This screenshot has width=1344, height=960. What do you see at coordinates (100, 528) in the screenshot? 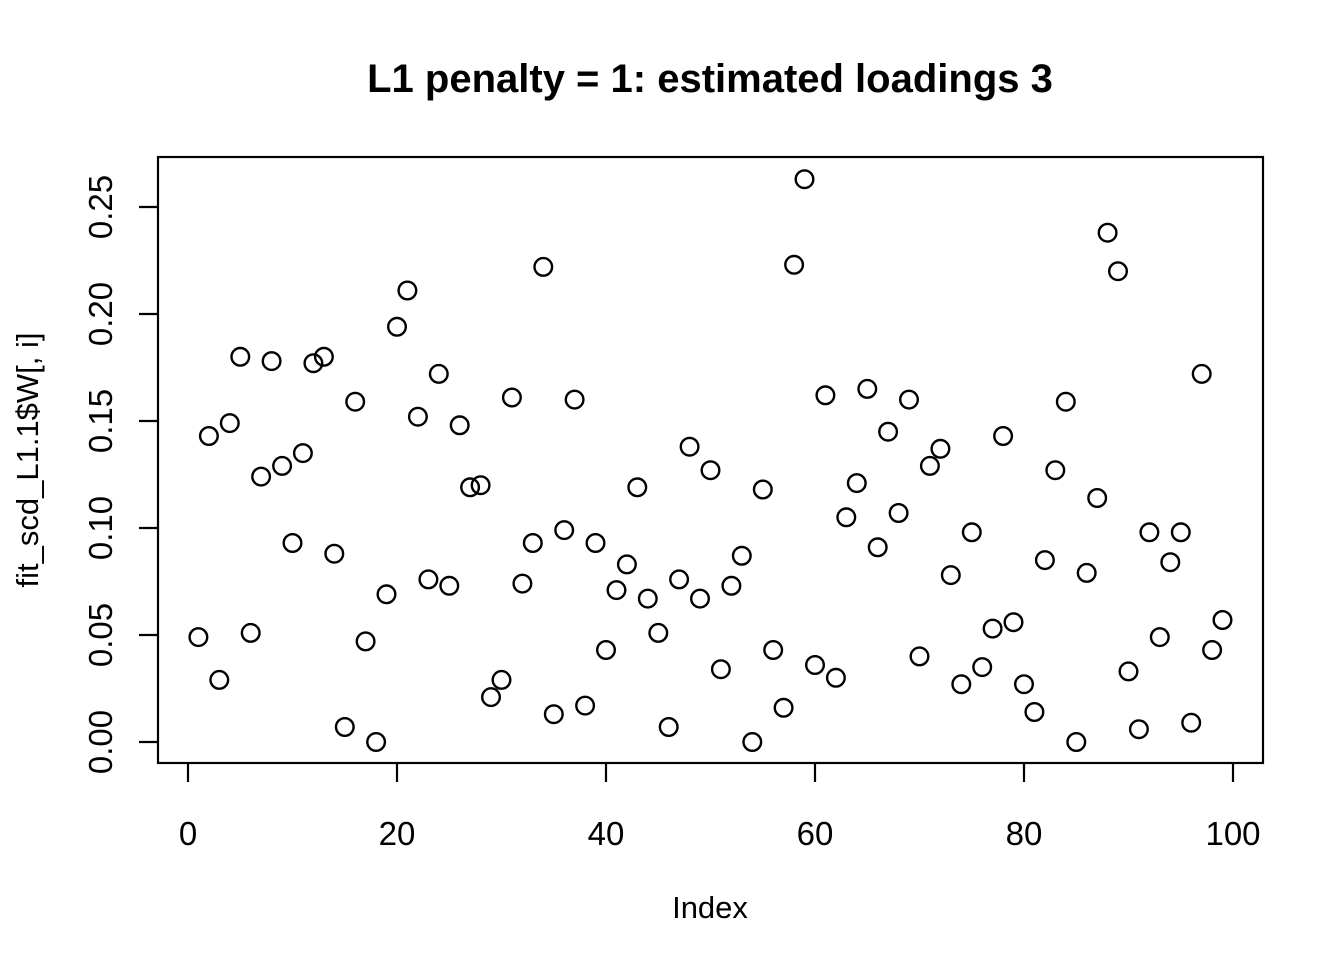
I see `y-tick-label: 0.10` at bounding box center [100, 528].